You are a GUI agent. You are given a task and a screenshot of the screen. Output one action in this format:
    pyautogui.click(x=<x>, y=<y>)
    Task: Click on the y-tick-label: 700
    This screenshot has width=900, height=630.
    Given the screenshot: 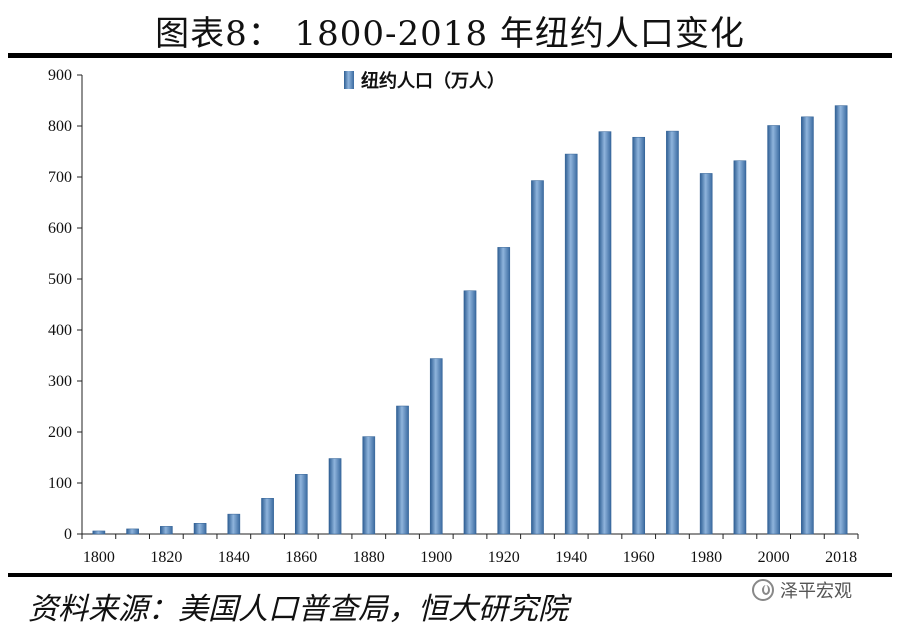 What is the action you would take?
    pyautogui.click(x=60, y=177)
    